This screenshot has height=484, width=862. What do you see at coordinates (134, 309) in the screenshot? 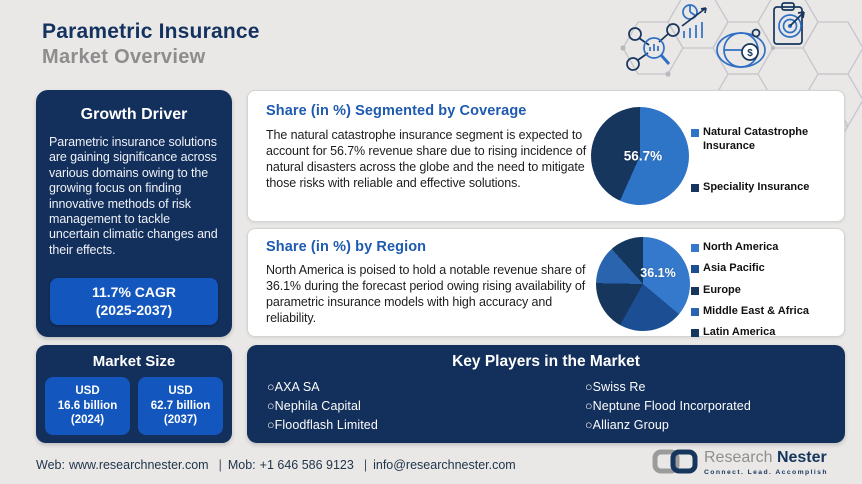
I see `cagr-period: (2025-2037)` at bounding box center [134, 309].